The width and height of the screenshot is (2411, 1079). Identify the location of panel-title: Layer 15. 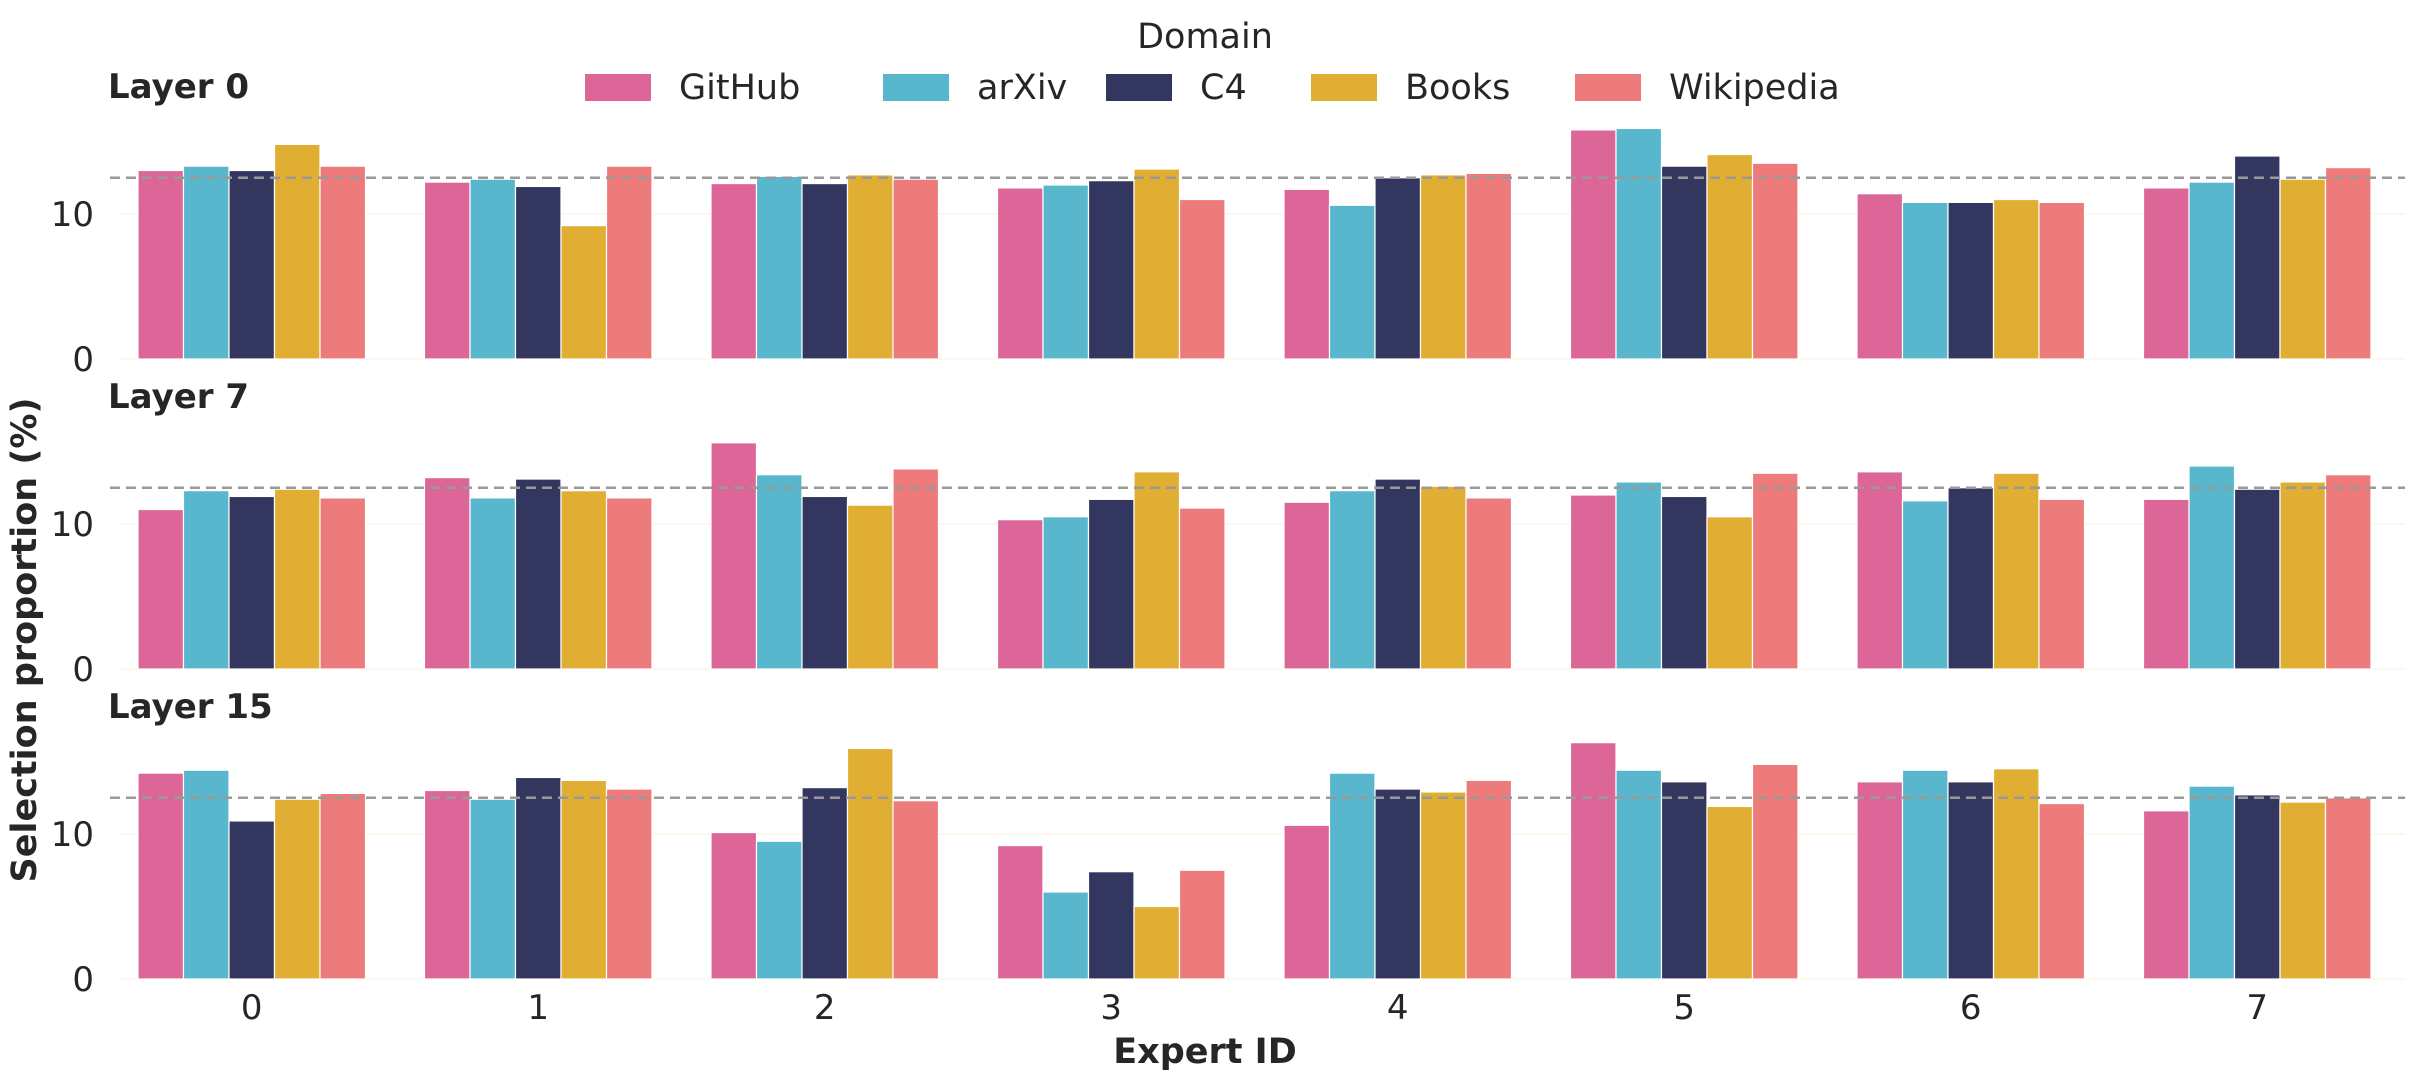
(190, 707).